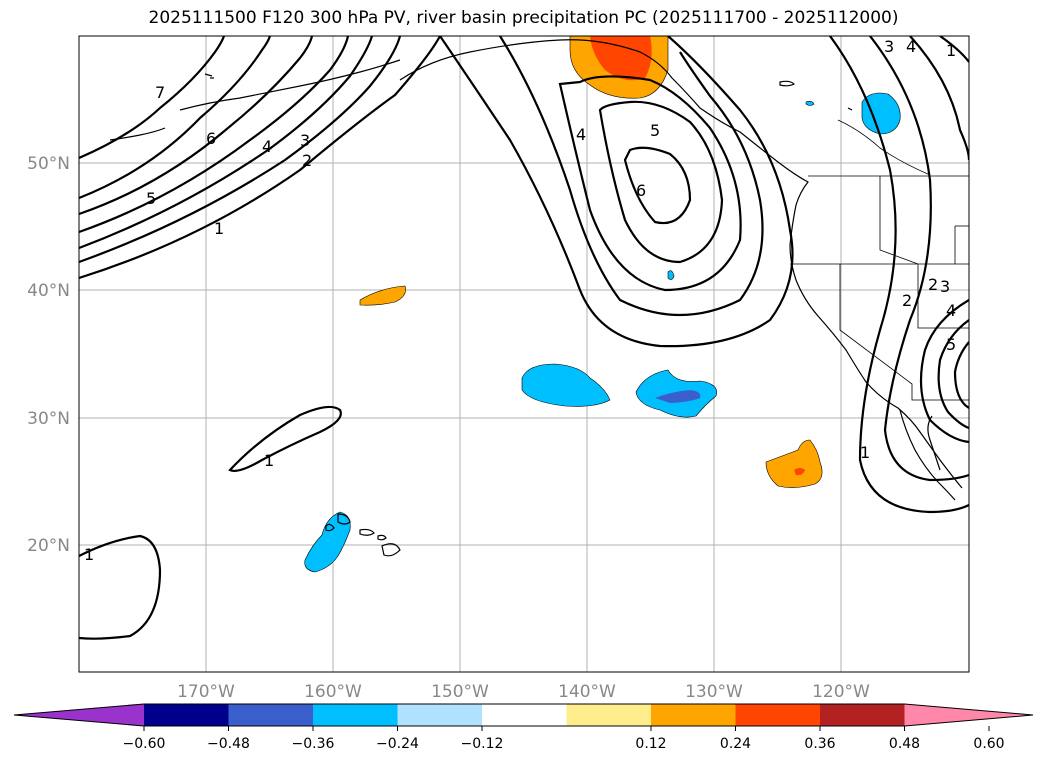 Image resolution: width=1047 pixels, height=765 pixels. I want to click on contour-label-2: 6, so click(211, 138).